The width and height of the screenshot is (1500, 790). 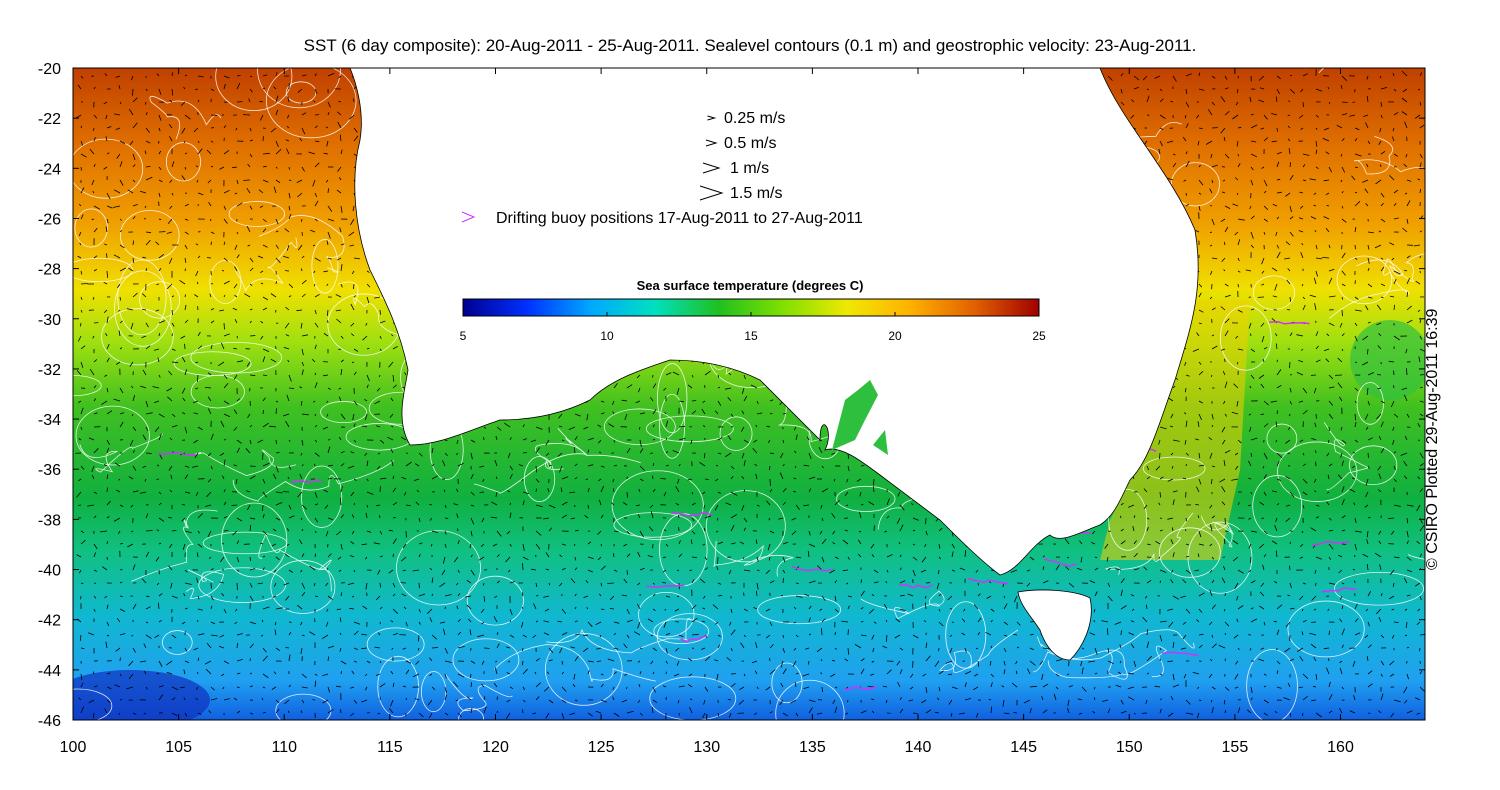 I want to click on sealevel-contour, so click(x=185, y=117).